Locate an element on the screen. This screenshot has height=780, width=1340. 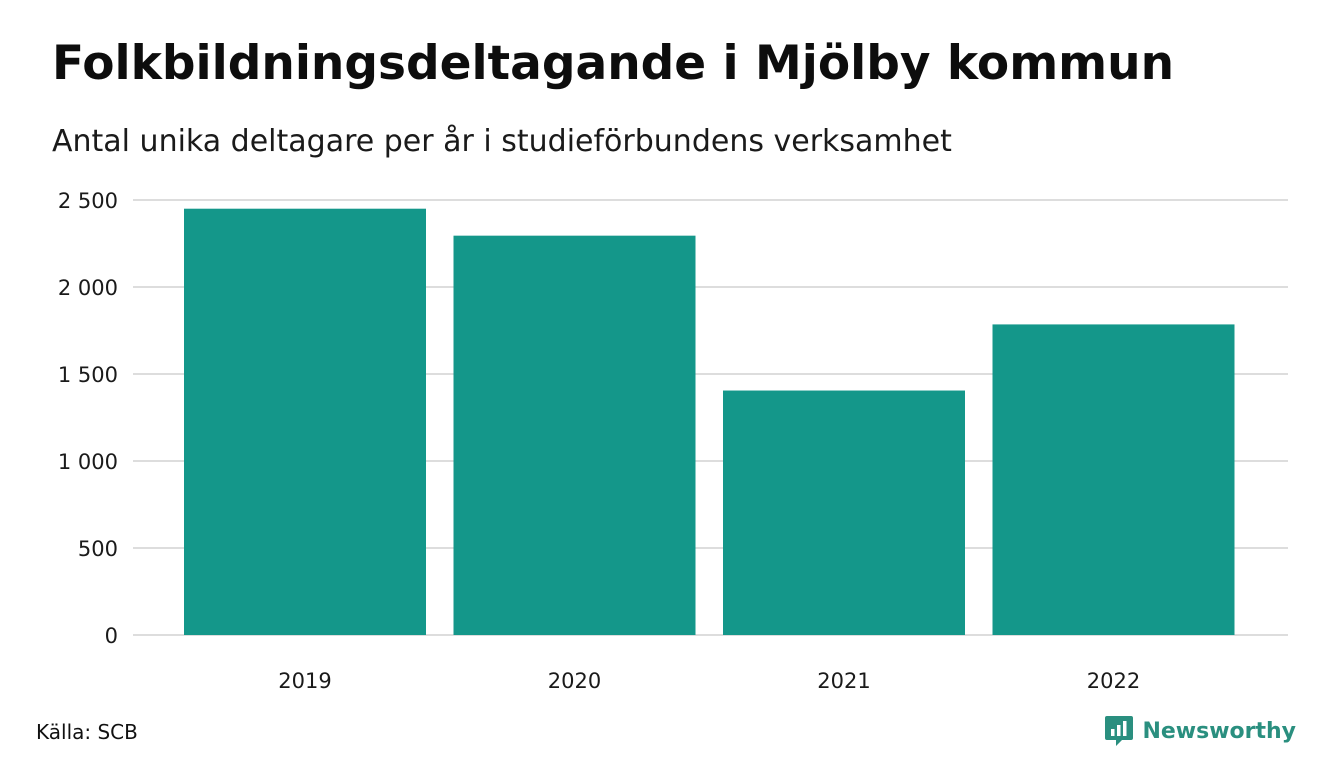
x-tick-label: 2020 is located at coordinates (574, 681).